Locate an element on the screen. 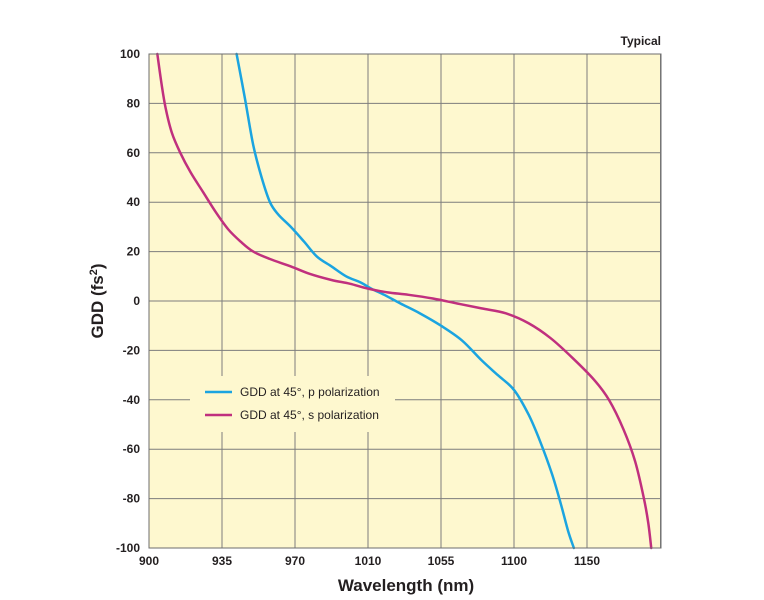 The height and width of the screenshot is (600, 764). x-tick-label: 1010 is located at coordinates (368, 561).